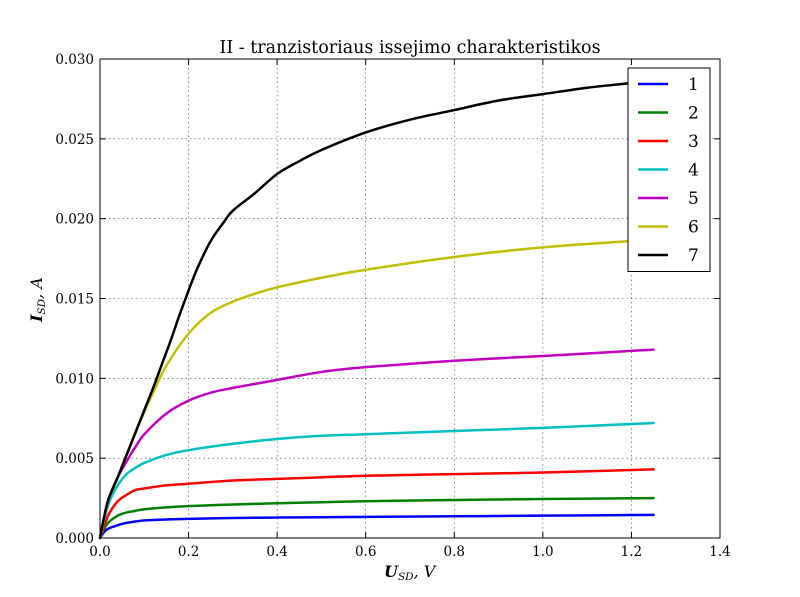 The image size is (800, 597). What do you see at coordinates (99, 552) in the screenshot?
I see `x-tick-label: 0.0` at bounding box center [99, 552].